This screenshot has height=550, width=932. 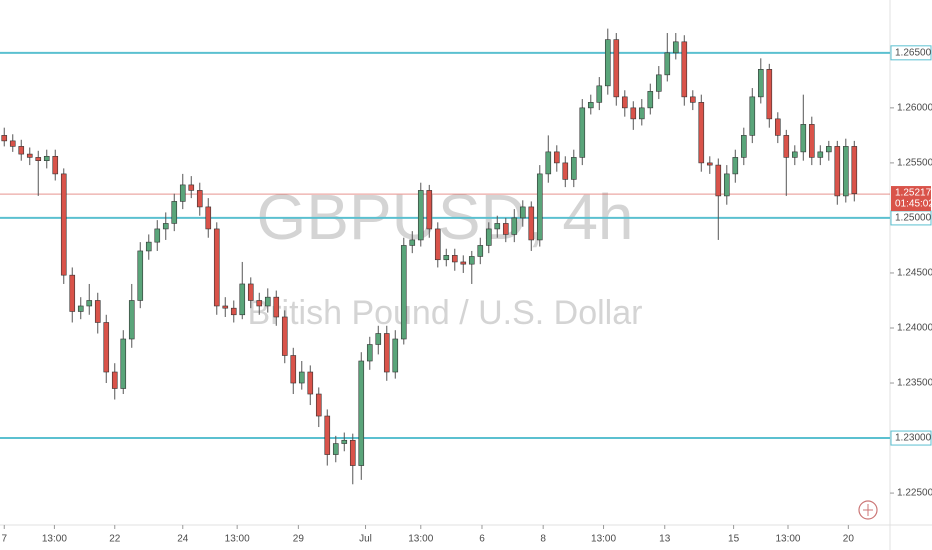 I want to click on last-price-box, so click(x=911, y=199).